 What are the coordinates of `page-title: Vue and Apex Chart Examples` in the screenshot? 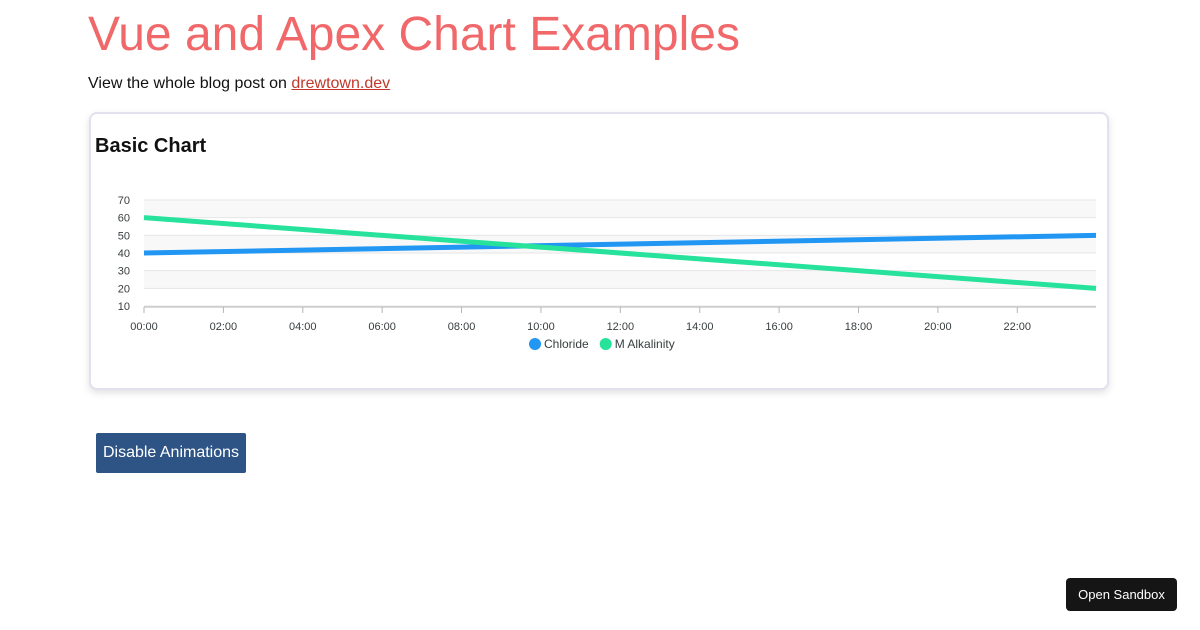 It's located at (414, 34).